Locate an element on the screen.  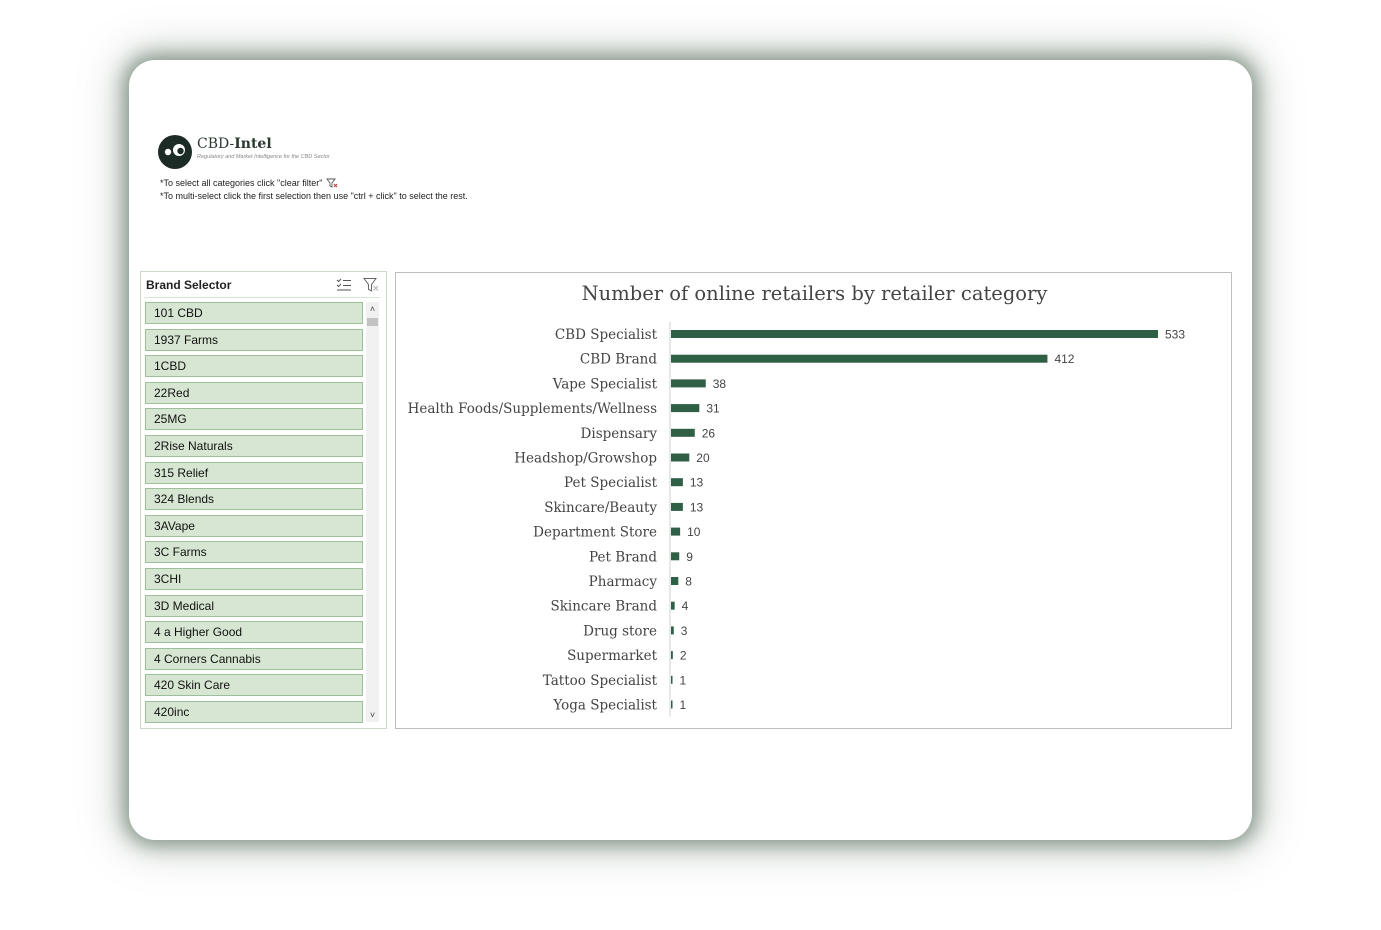
slicer-title: Brand Selector is located at coordinates (189, 285).